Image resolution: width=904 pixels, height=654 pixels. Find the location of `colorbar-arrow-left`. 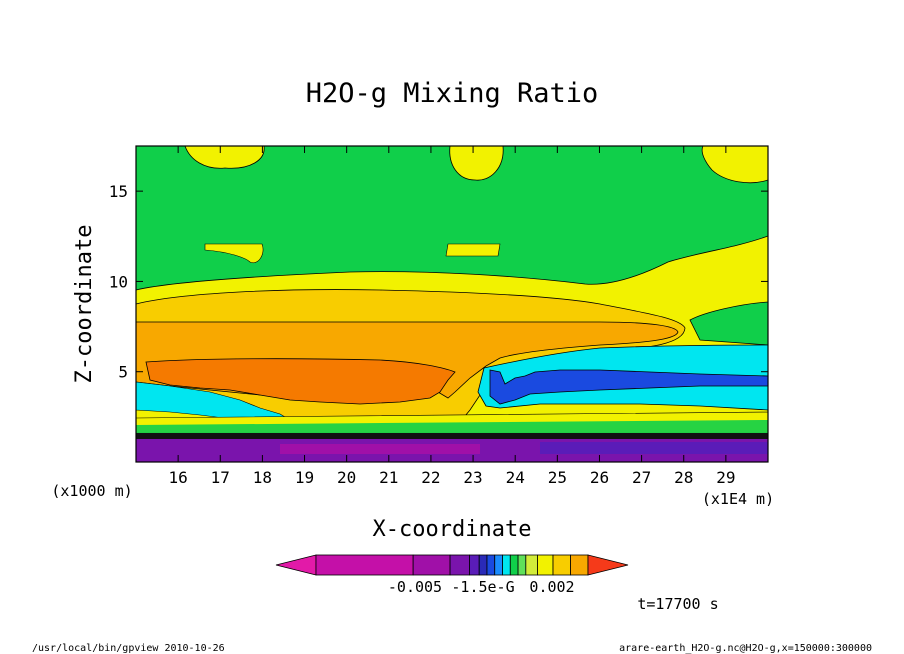

colorbar-arrow-left is located at coordinates (296, 565).